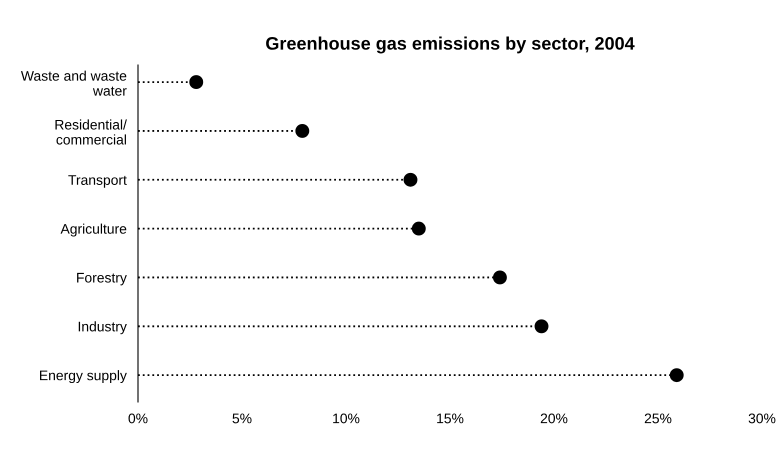 The height and width of the screenshot is (451, 778). What do you see at coordinates (762, 418) in the screenshot?
I see `x-tick-label: 30%` at bounding box center [762, 418].